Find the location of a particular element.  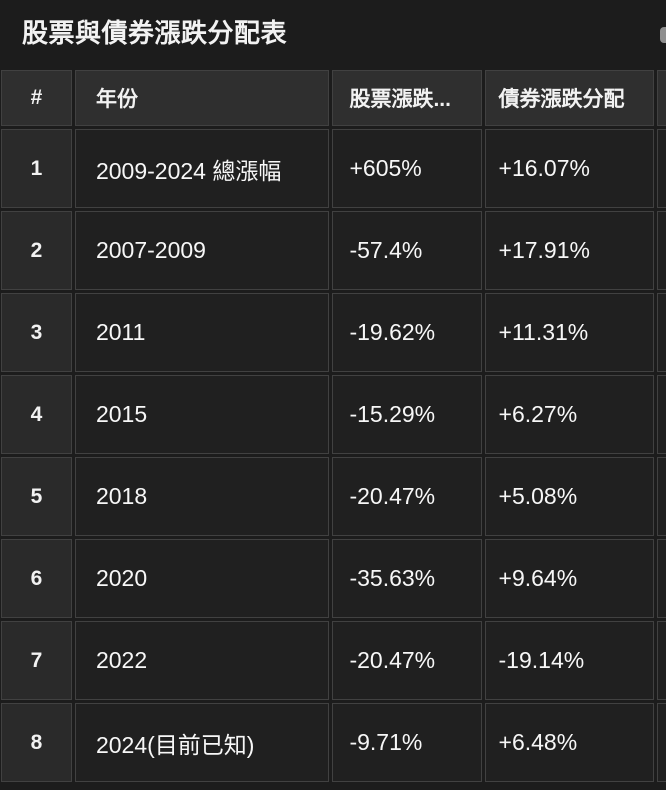

row-index-cell: 3 is located at coordinates (36, 332).